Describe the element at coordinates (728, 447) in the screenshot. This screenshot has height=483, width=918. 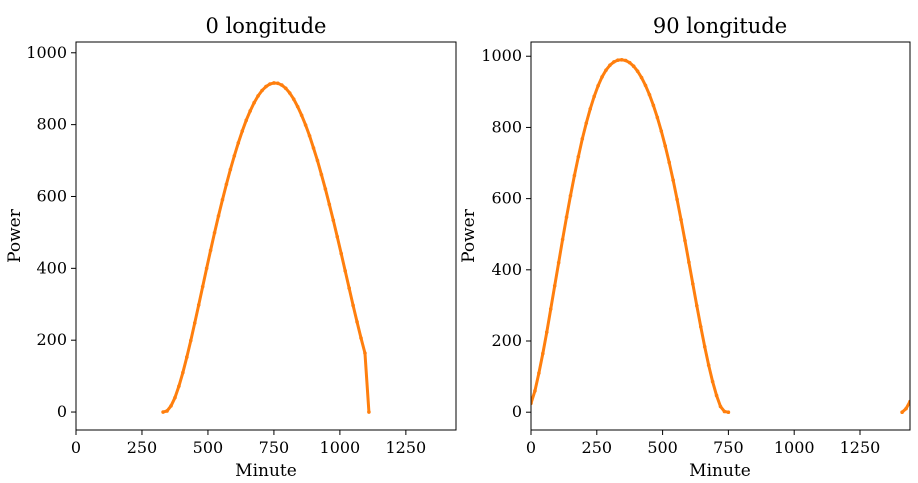
I see `x-tick-label: 750` at that location.